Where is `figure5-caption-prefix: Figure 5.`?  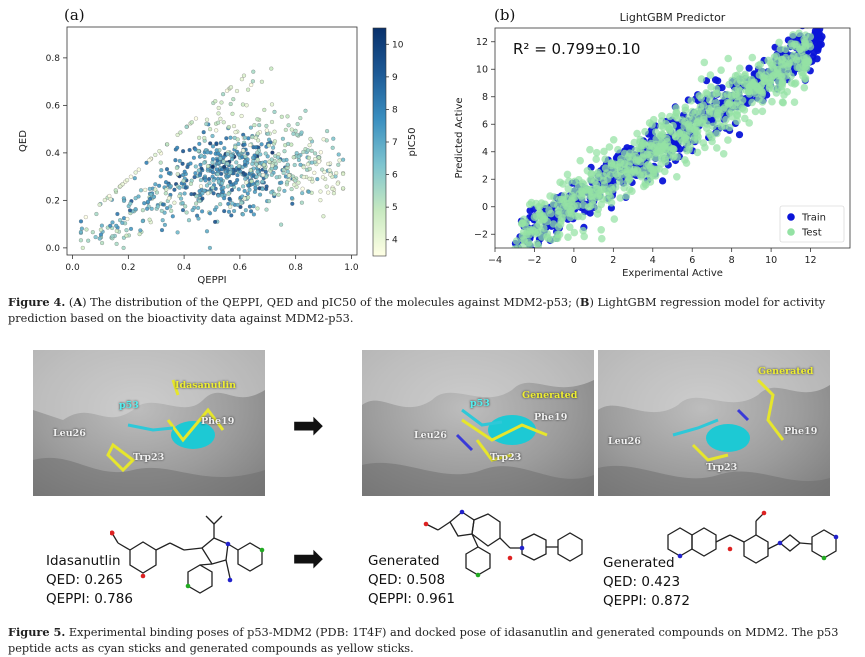 figure5-caption-prefix: Figure 5. is located at coordinates (37, 632).